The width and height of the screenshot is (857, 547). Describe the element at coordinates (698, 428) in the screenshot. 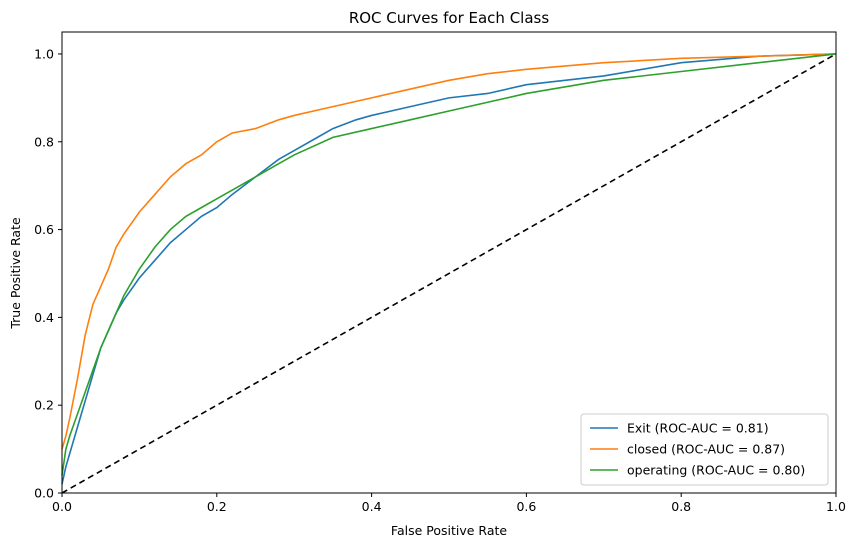

I see `legend-entry: Exit (ROC-AUC = 0.81)` at that location.